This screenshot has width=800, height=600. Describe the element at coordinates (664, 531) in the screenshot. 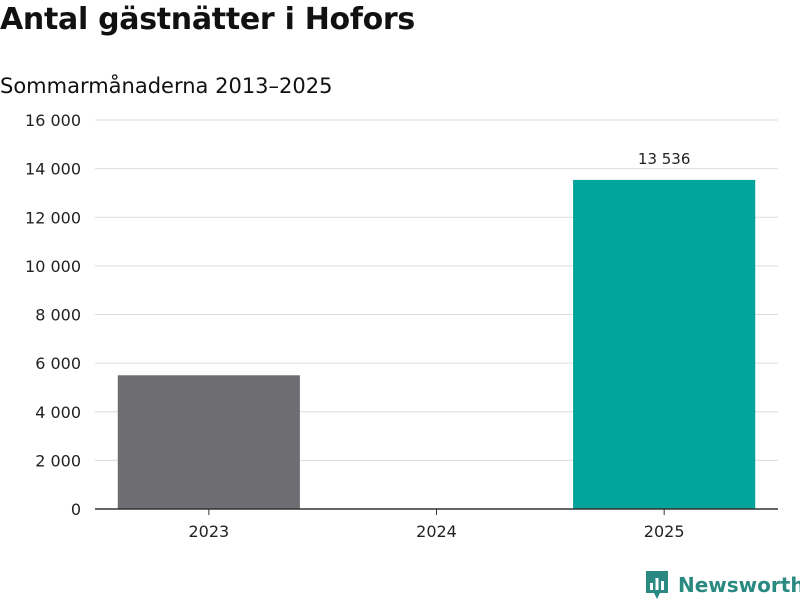

I see `x-tick-label: 2025` at that location.